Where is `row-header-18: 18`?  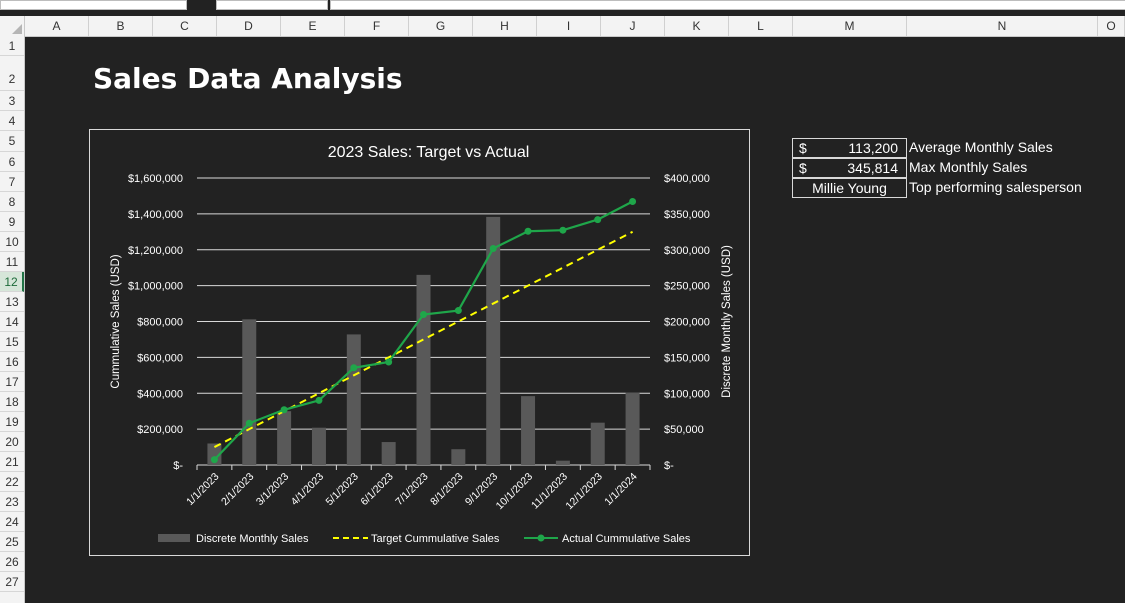
row-header-18: 18 is located at coordinates (12, 402).